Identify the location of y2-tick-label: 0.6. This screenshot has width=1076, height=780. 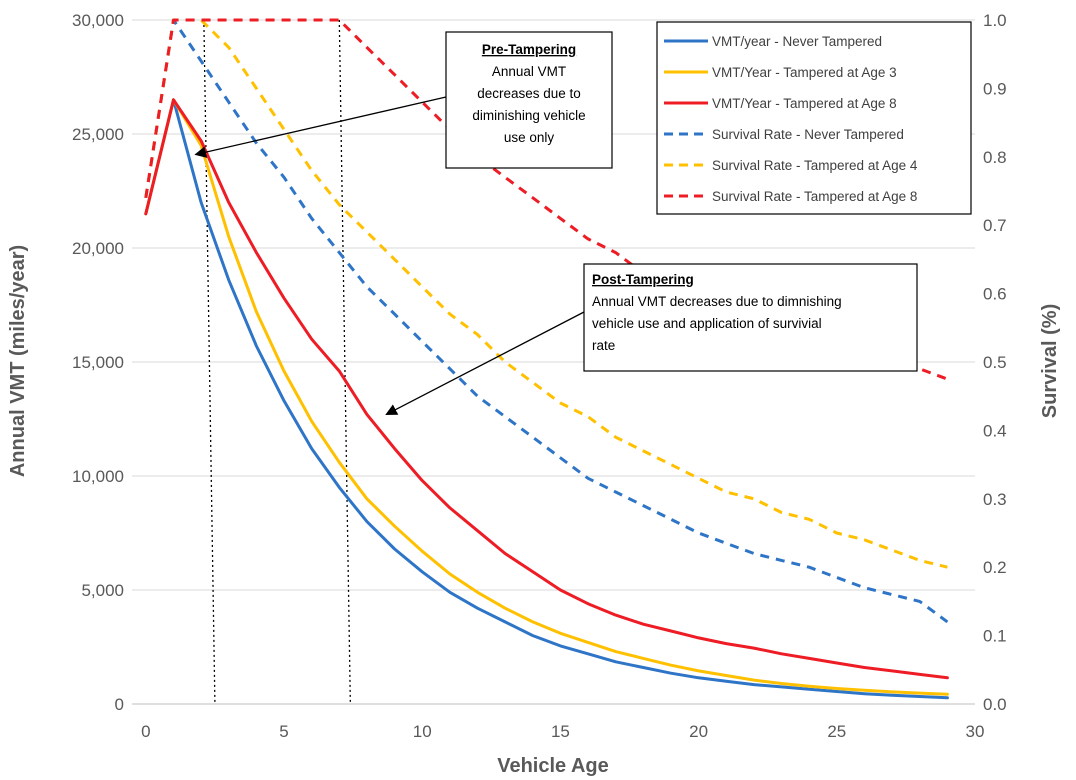
(995, 294).